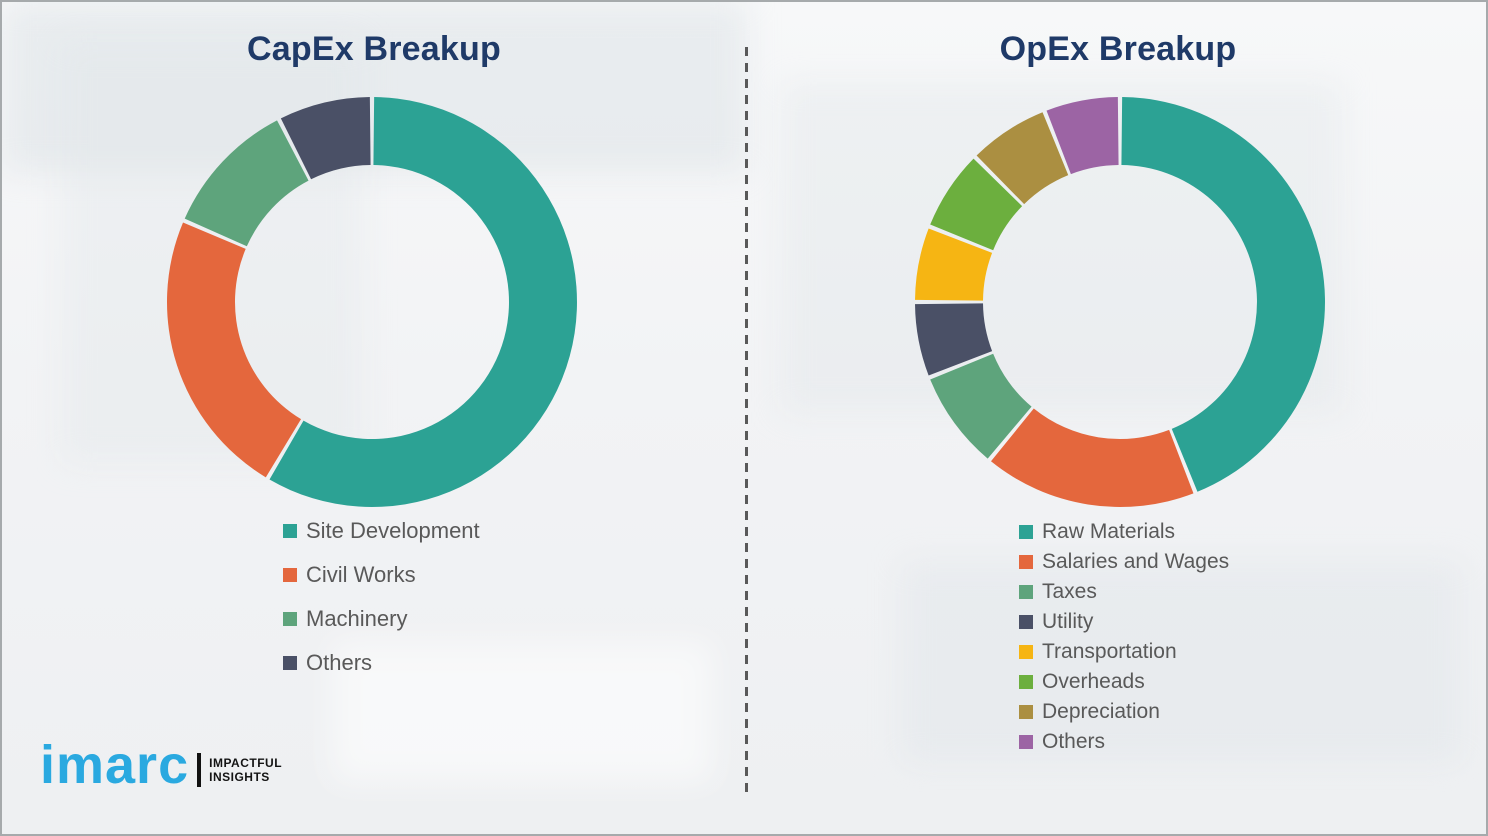 The width and height of the screenshot is (1488, 836). I want to click on logo-divider-bar, so click(199, 770).